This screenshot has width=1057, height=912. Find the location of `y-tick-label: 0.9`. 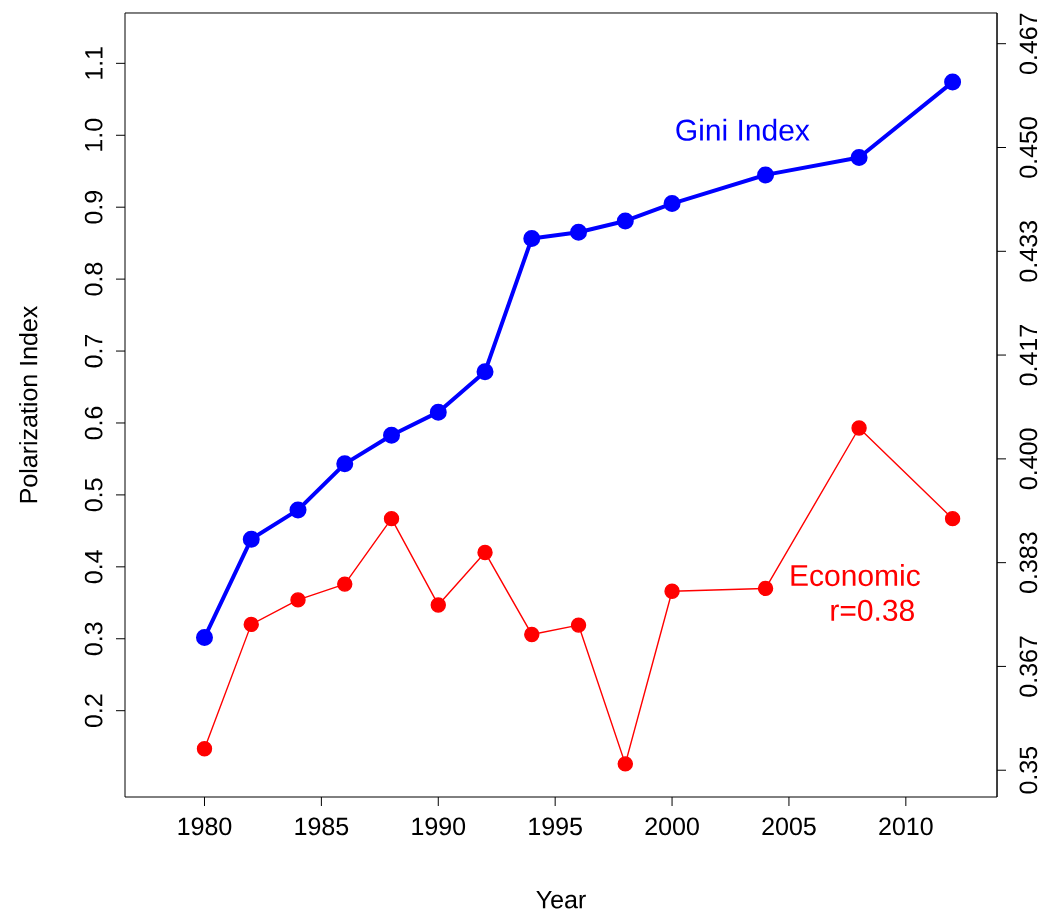

y-tick-label: 0.9 is located at coordinates (93, 207).